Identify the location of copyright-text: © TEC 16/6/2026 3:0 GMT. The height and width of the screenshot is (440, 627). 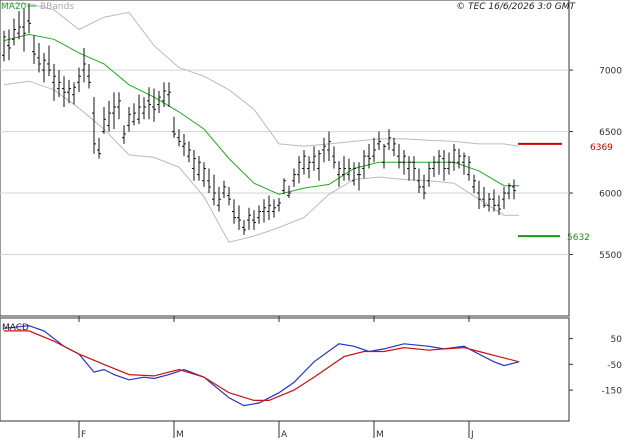
(516, 7).